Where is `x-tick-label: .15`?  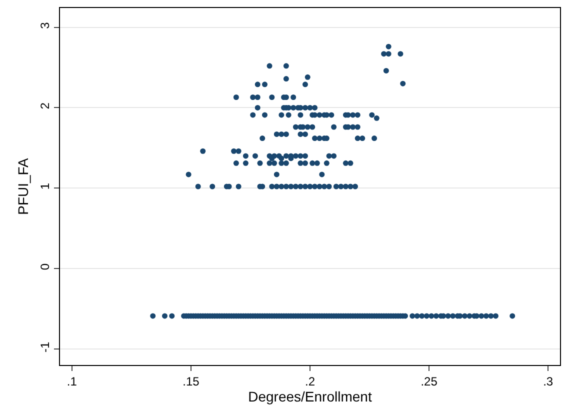
x-tick-label: .15 is located at coordinates (191, 381).